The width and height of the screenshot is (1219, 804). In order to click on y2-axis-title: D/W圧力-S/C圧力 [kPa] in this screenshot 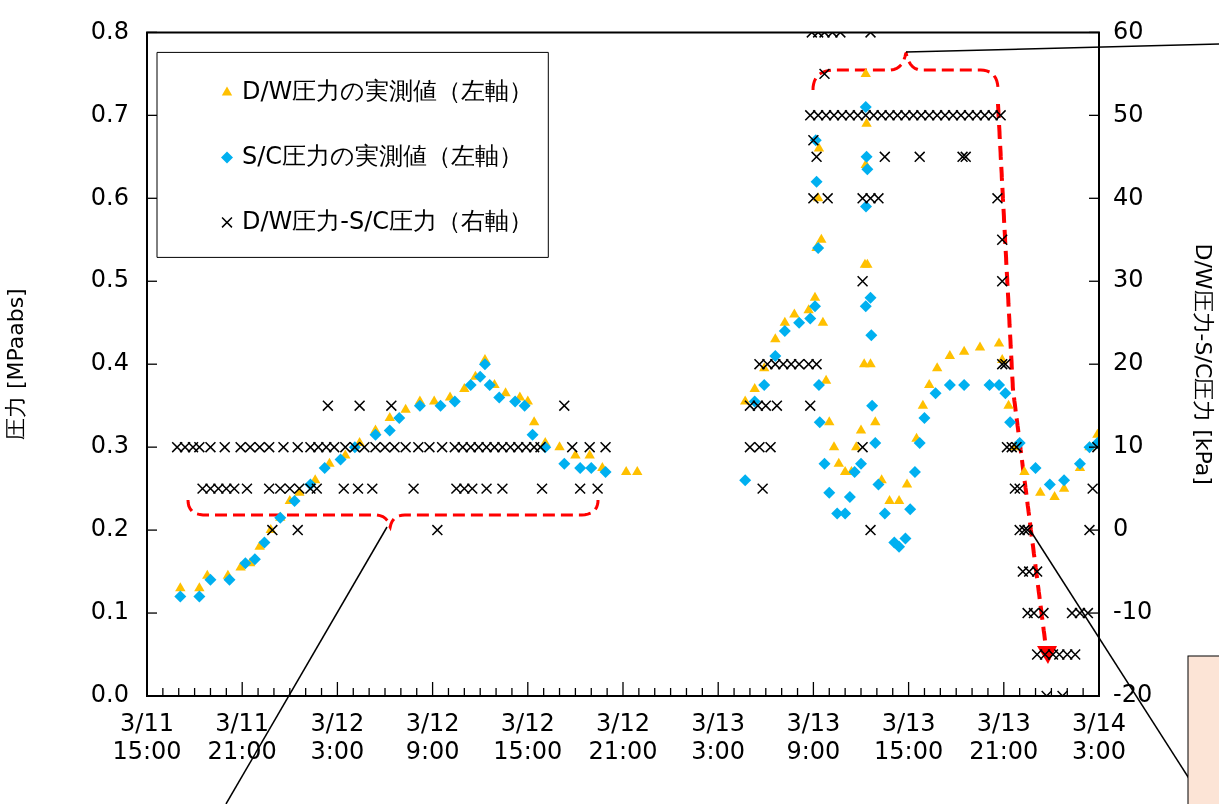, I will do `click(1204, 364)`.